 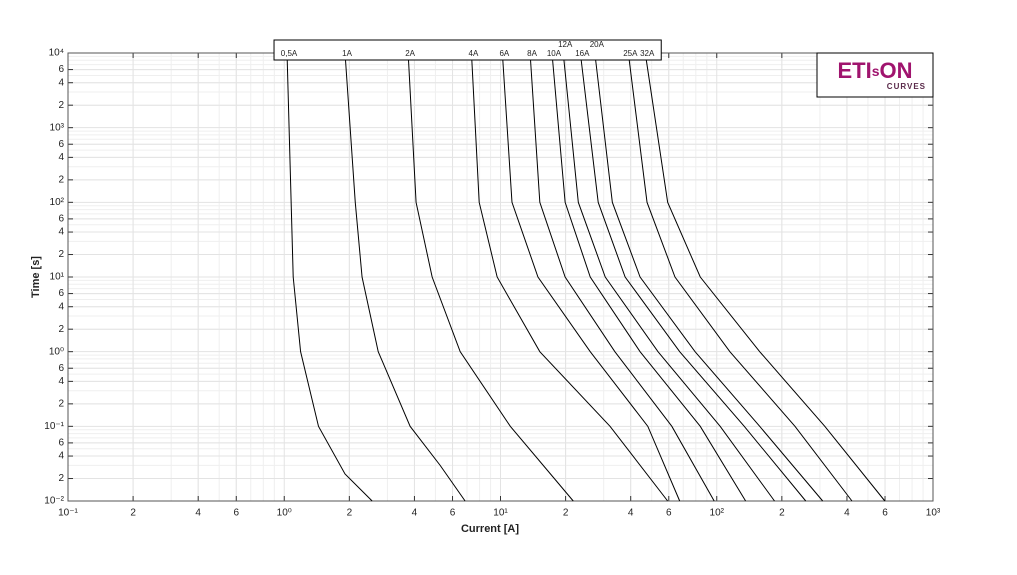 What do you see at coordinates (896, 70) in the screenshot?
I see `logo-part: ON` at bounding box center [896, 70].